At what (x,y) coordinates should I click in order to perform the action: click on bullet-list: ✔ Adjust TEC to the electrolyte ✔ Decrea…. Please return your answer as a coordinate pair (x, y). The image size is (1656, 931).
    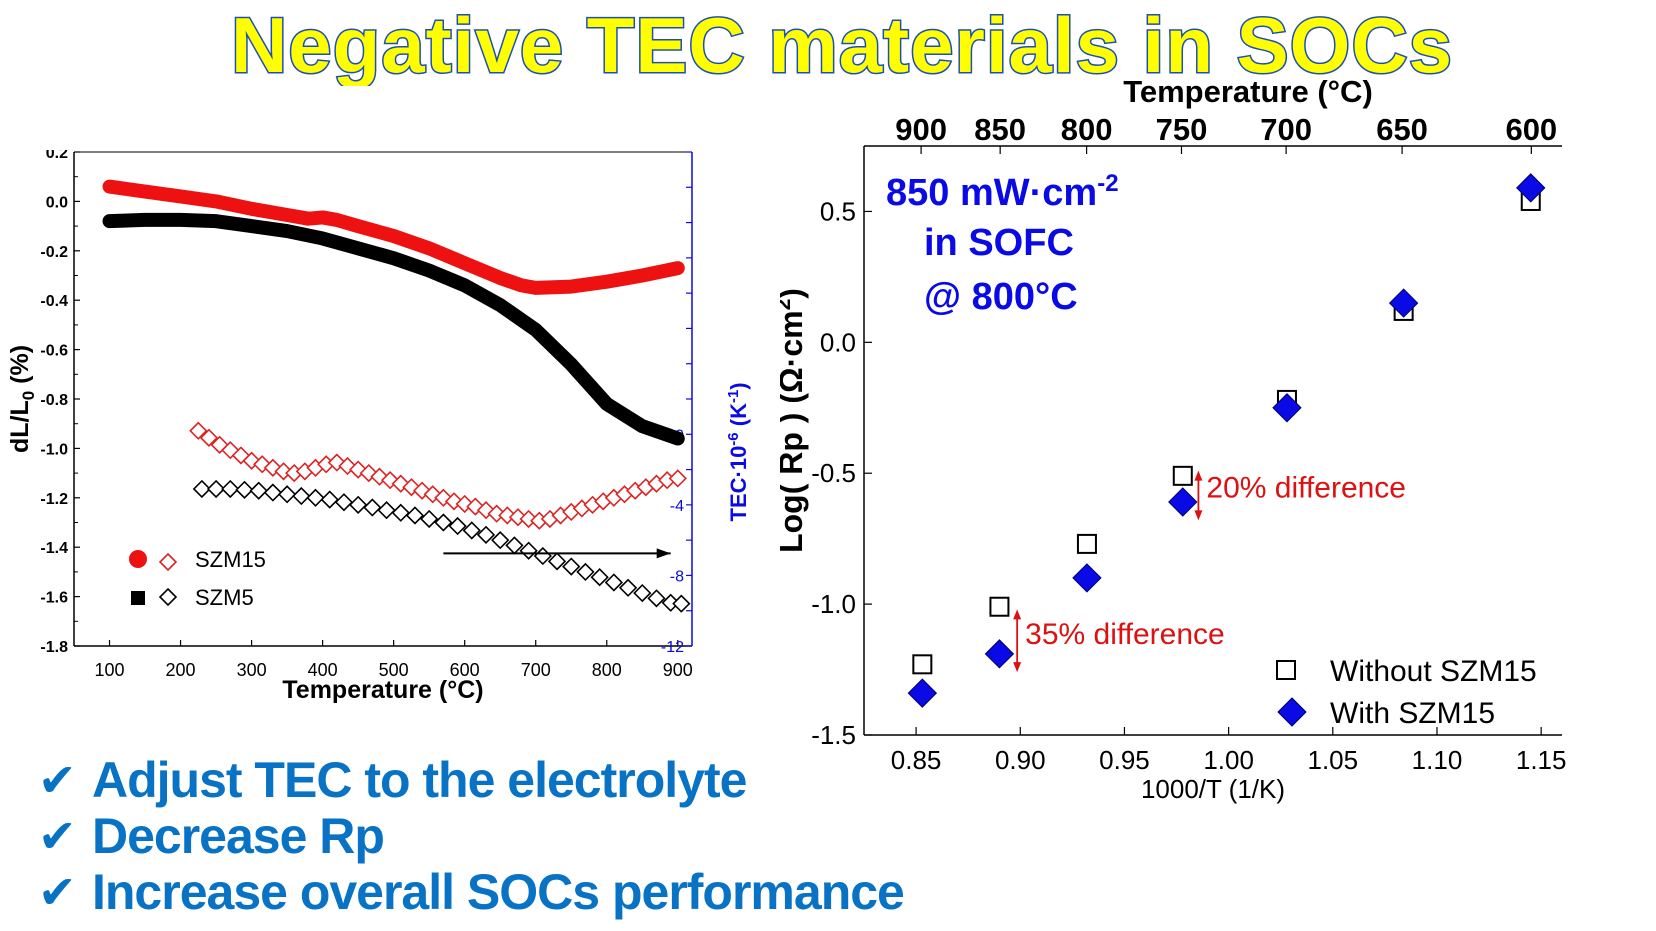
    Looking at the image, I should click on (538, 836).